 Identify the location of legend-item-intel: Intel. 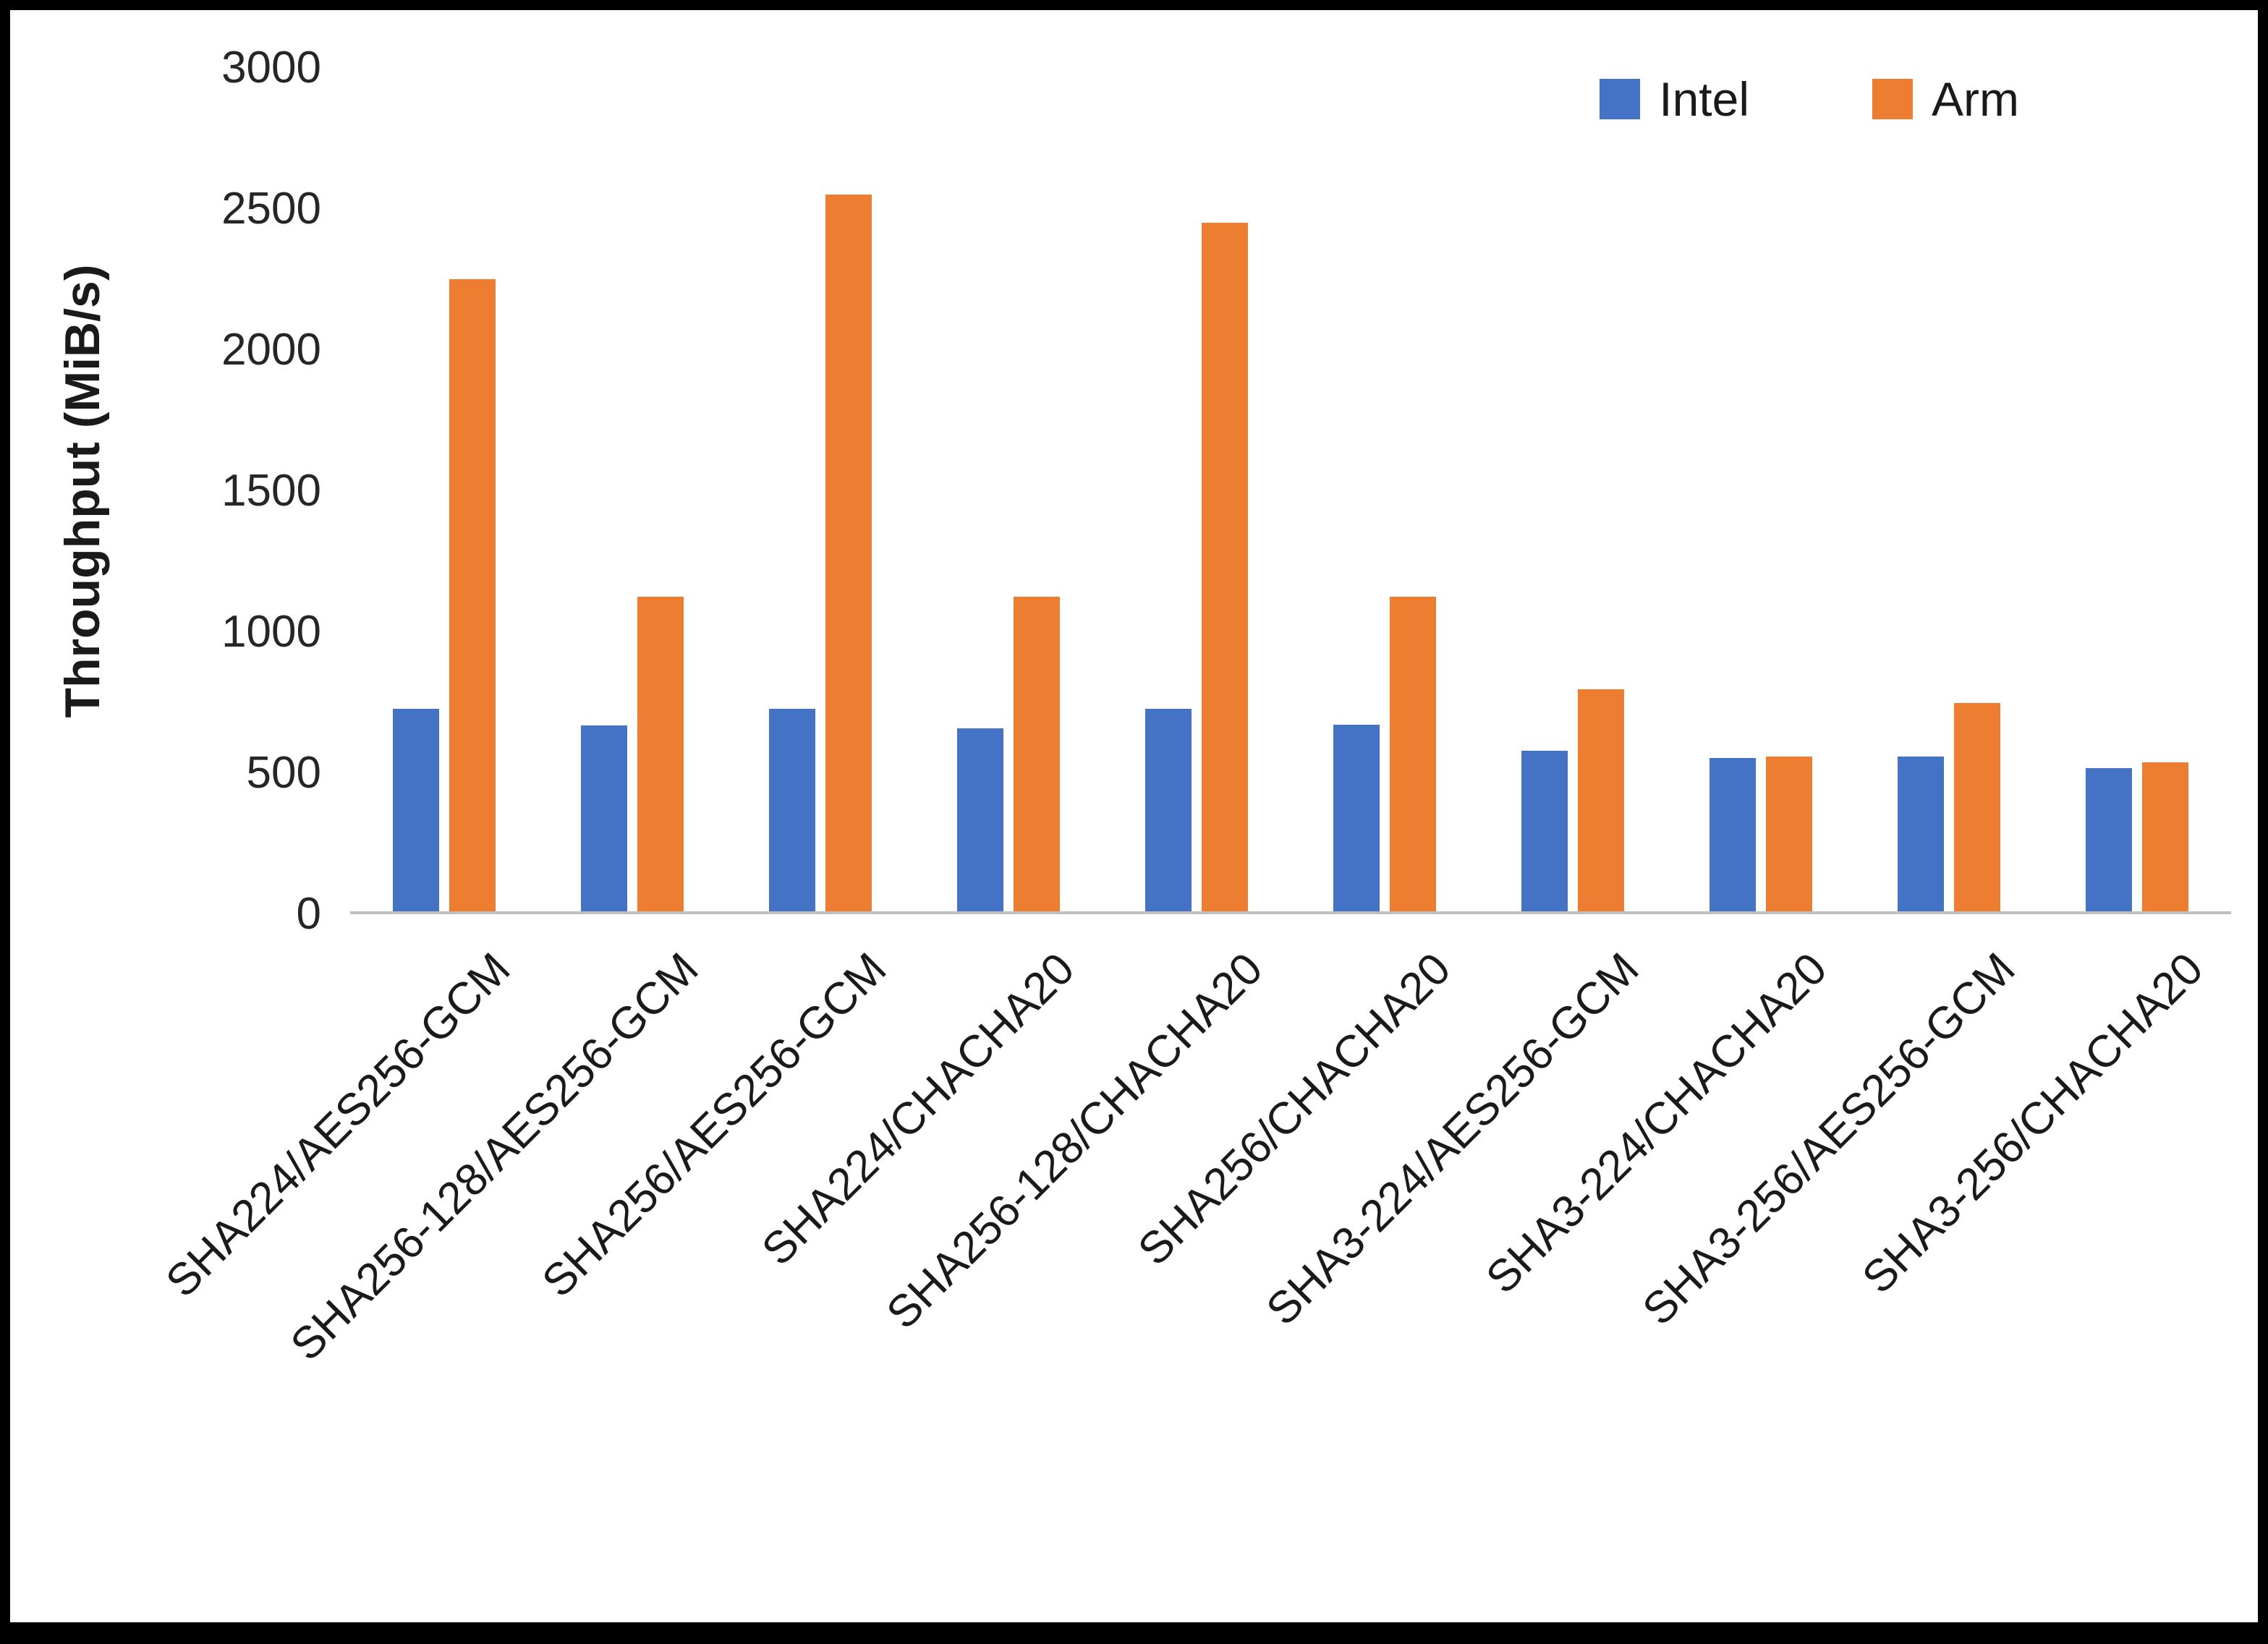
(1674, 99).